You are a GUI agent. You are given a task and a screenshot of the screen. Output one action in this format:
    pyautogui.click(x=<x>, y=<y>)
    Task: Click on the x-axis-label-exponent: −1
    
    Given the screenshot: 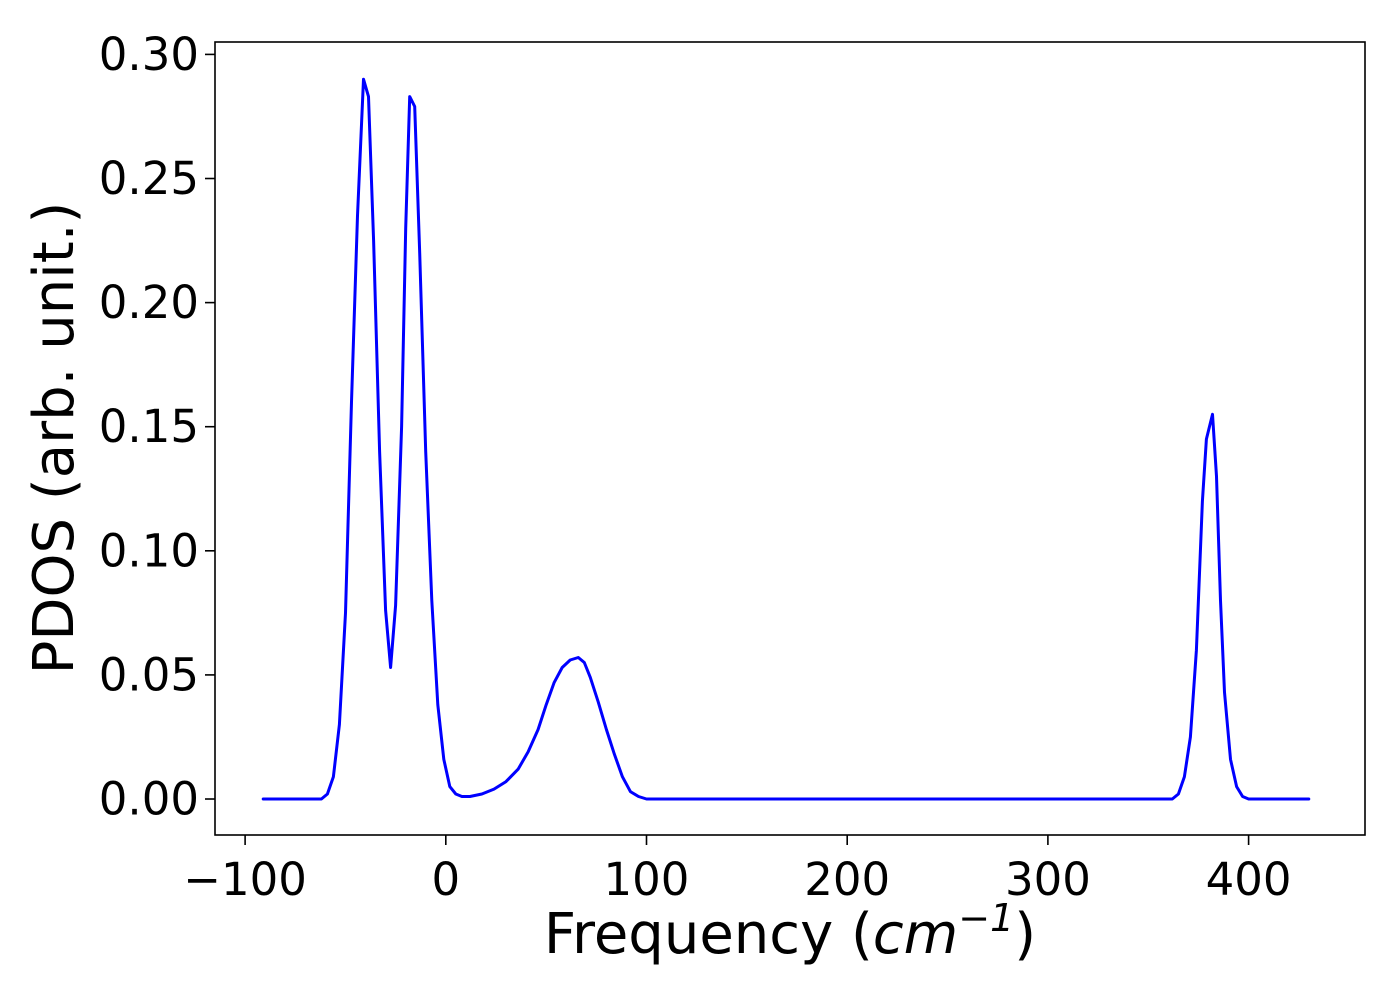 What is the action you would take?
    pyautogui.click(x=986, y=918)
    